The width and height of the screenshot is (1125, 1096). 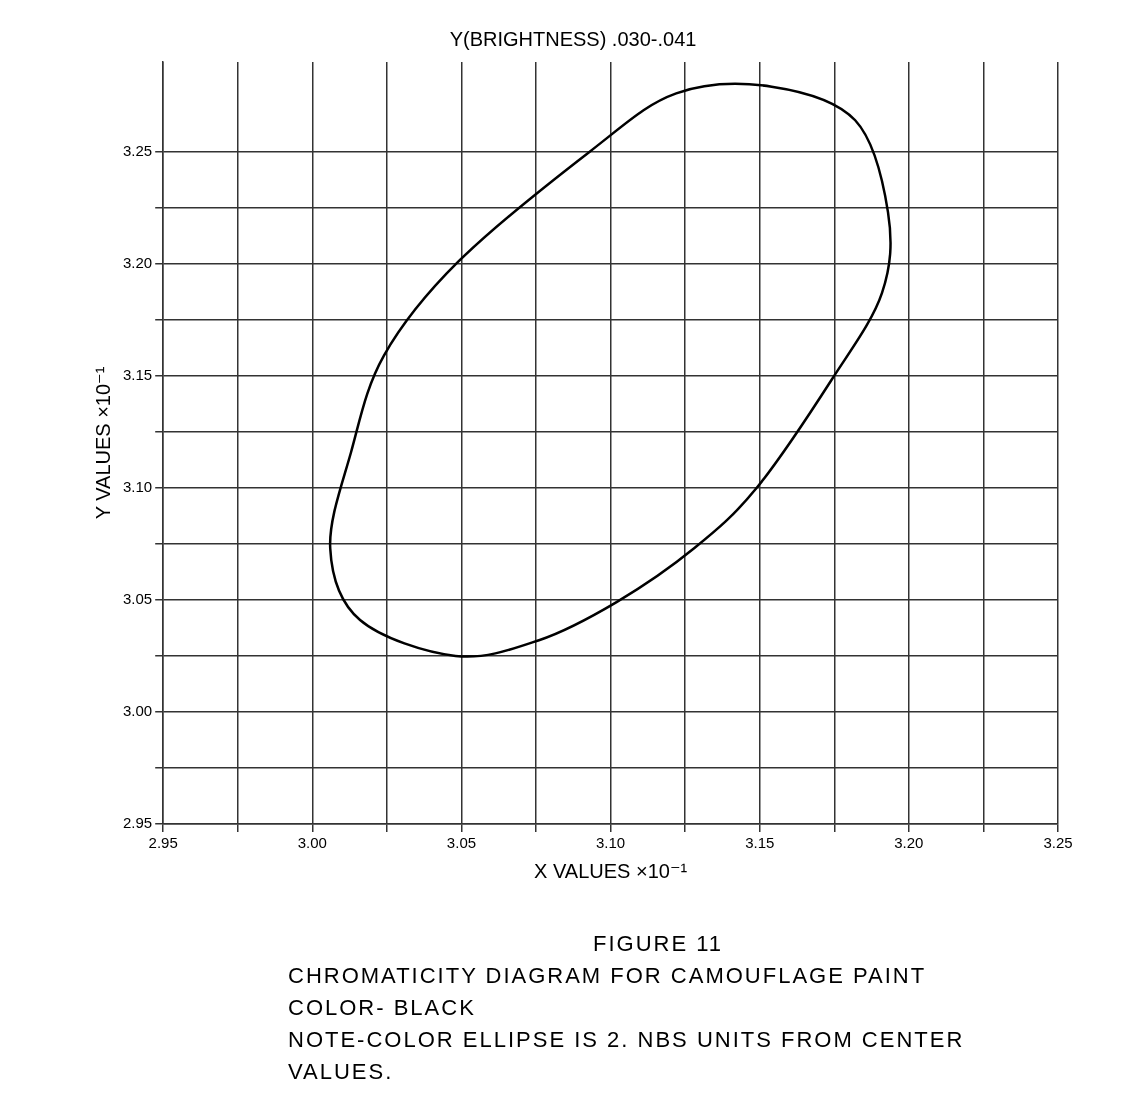 What do you see at coordinates (611, 843) in the screenshot?
I see `x-tick-label: 3.10` at bounding box center [611, 843].